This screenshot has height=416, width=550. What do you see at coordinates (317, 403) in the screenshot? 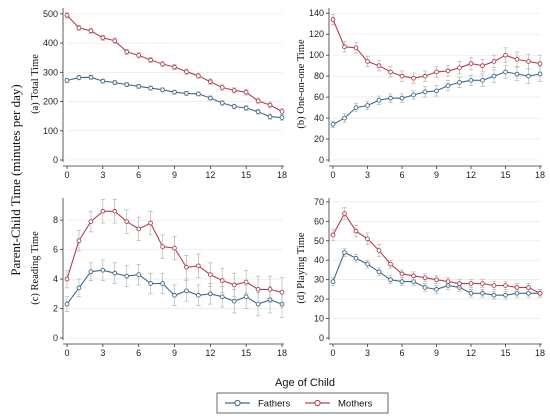
I see `legend-mothers-marker` at bounding box center [317, 403].